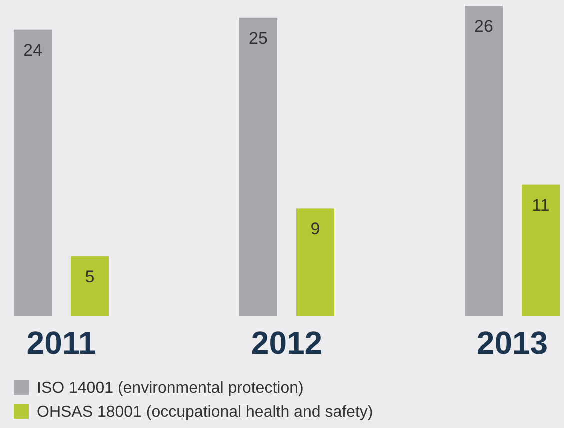 This screenshot has width=564, height=428. Describe the element at coordinates (90, 276) in the screenshot. I see `data-label: 5` at that location.